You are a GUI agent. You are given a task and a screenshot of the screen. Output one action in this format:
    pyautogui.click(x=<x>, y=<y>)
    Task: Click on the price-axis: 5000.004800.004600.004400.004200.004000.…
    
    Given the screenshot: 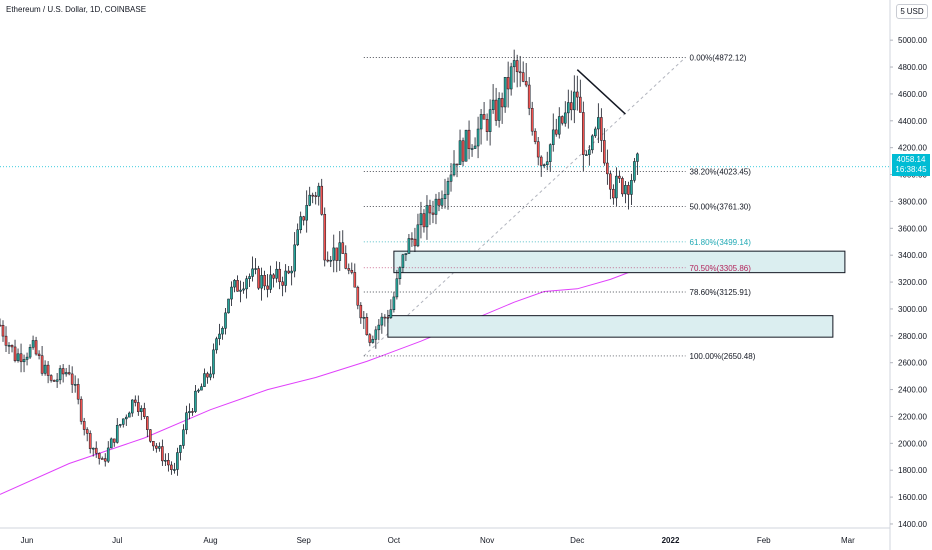 What is the action you would take?
    pyautogui.click(x=908, y=275)
    